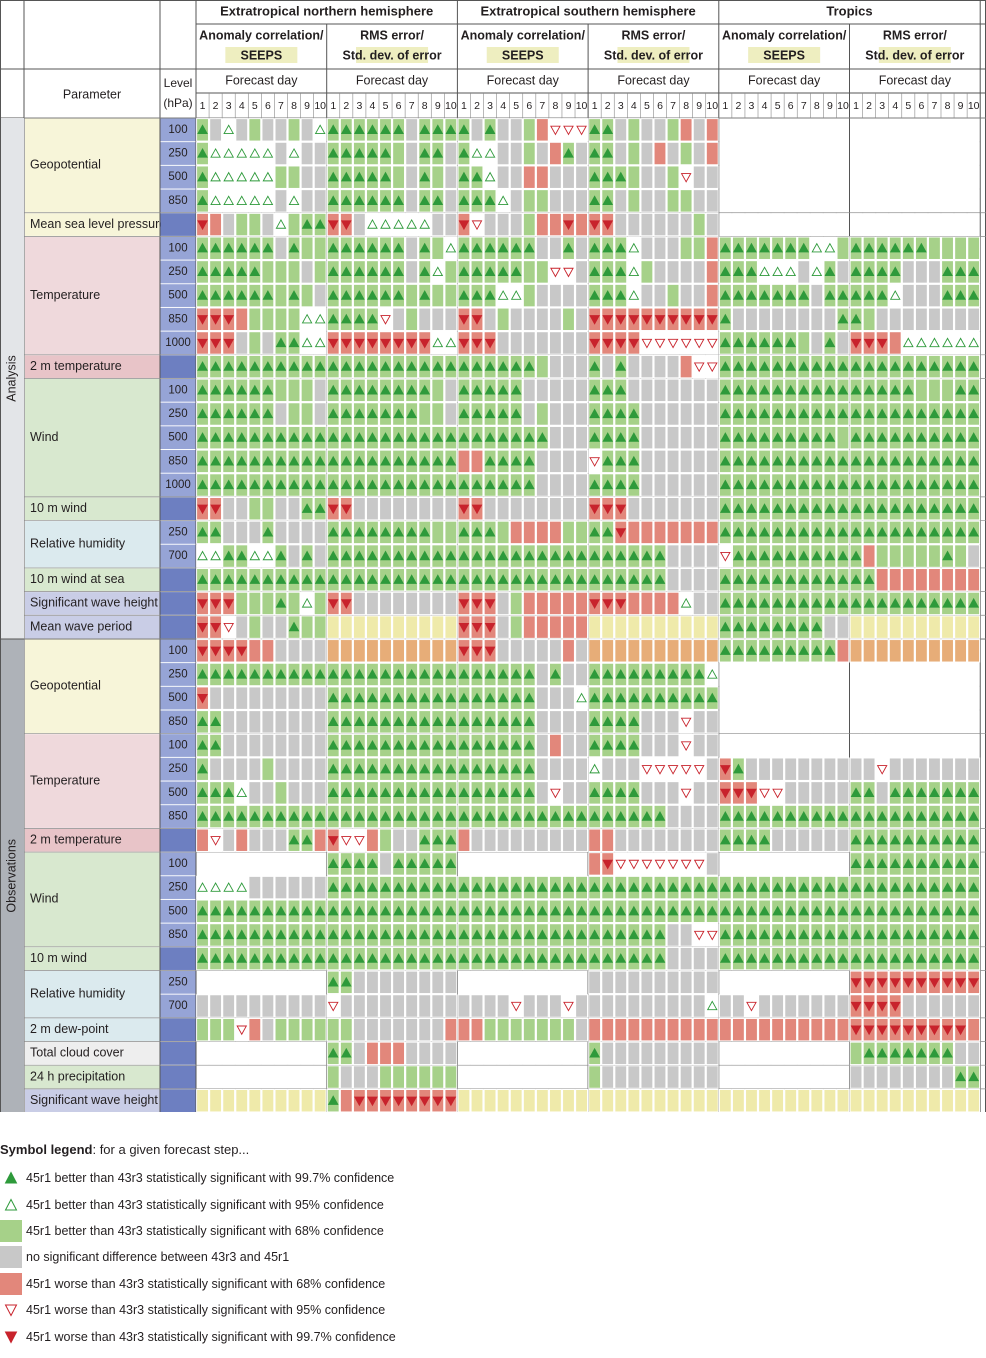 This screenshot has width=986, height=1358. What do you see at coordinates (582, 106) in the screenshot?
I see `forecast-day-number: 10` at bounding box center [582, 106].